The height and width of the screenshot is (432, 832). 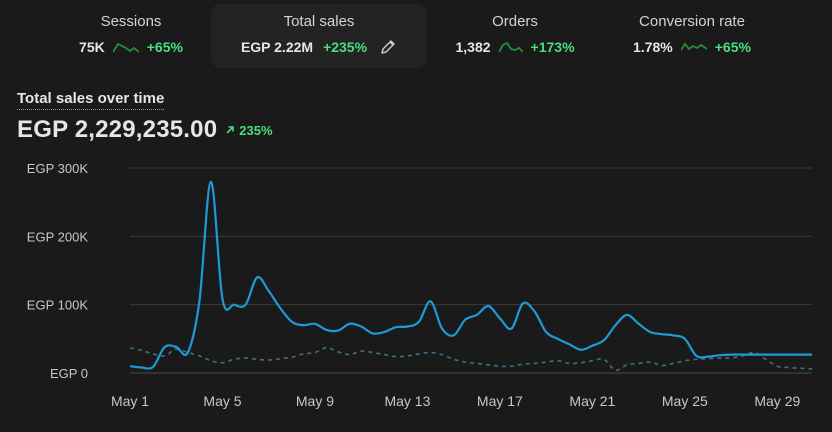 What do you see at coordinates (345, 47) in the screenshot?
I see `metric-change: +235%` at bounding box center [345, 47].